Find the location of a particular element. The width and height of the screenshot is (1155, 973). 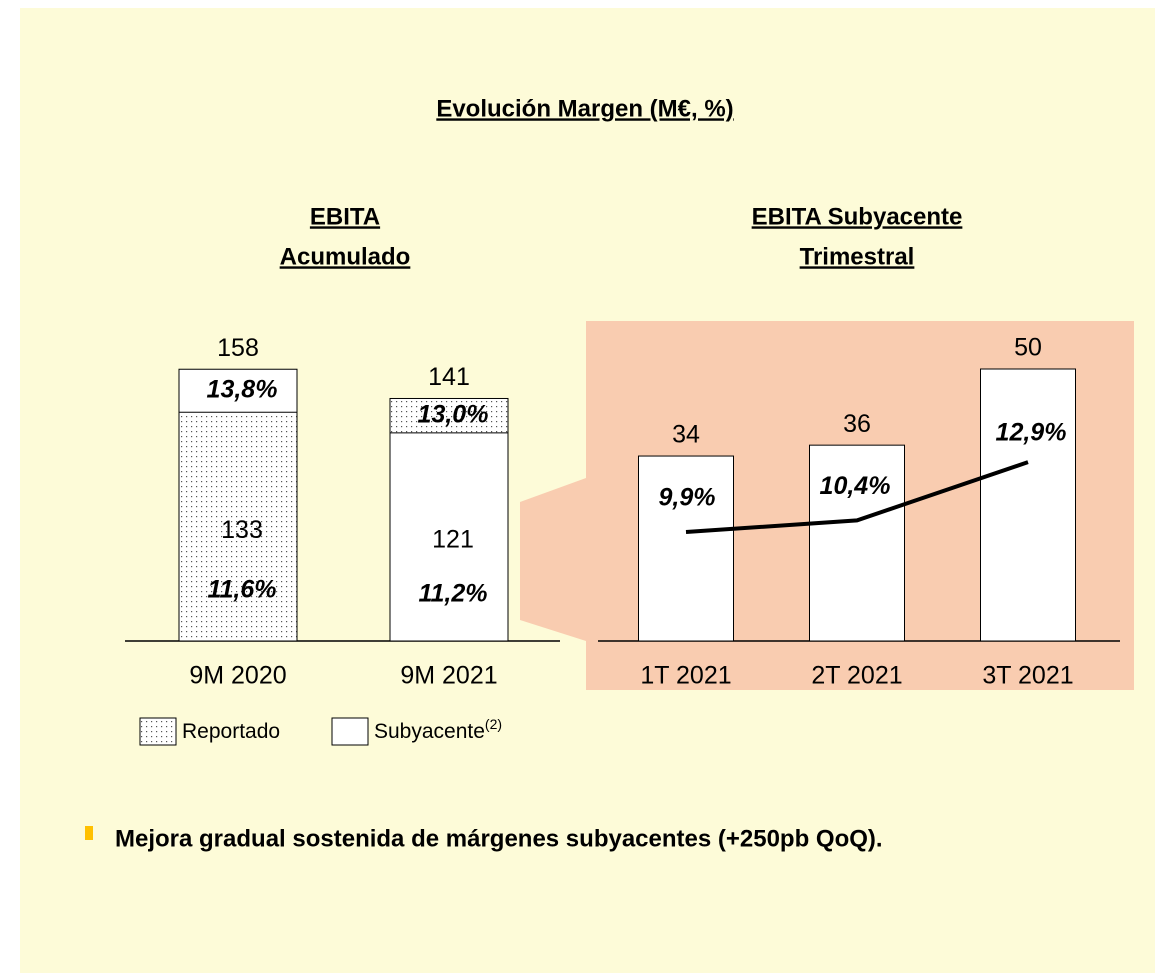

x-tick-label: 9M 2021 is located at coordinates (448, 676).